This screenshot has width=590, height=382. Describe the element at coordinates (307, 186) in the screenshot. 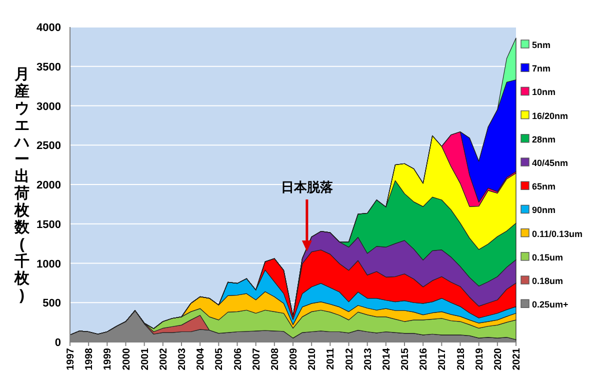

I see `annotation: 日本脱落` at that location.